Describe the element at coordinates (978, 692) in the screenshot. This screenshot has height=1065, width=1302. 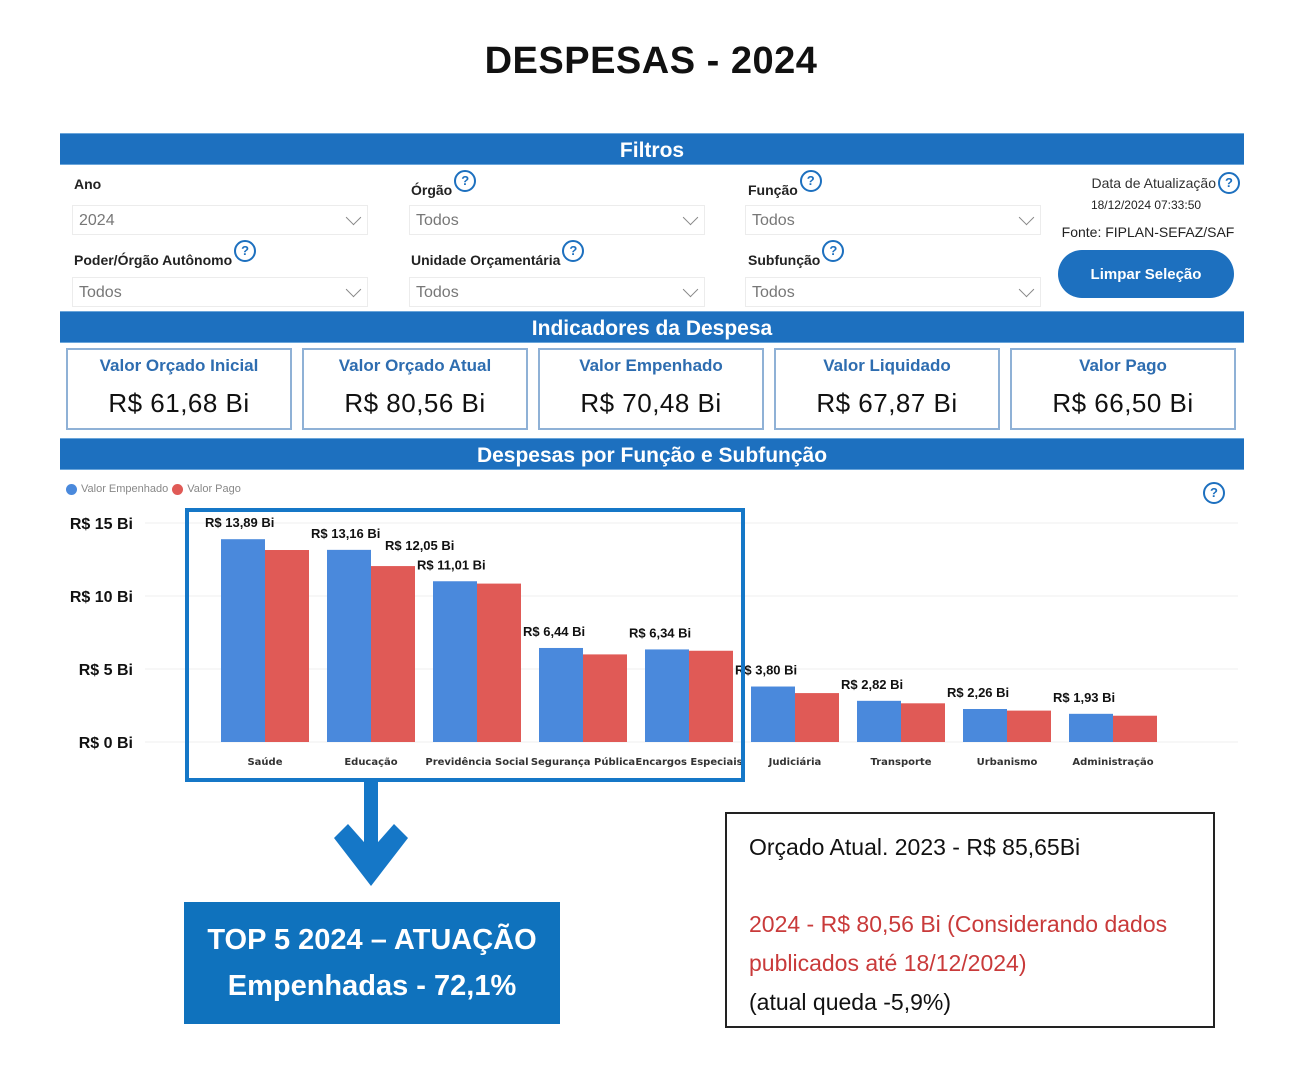
I see `data-label: R$ 2,26 Bi` at that location.